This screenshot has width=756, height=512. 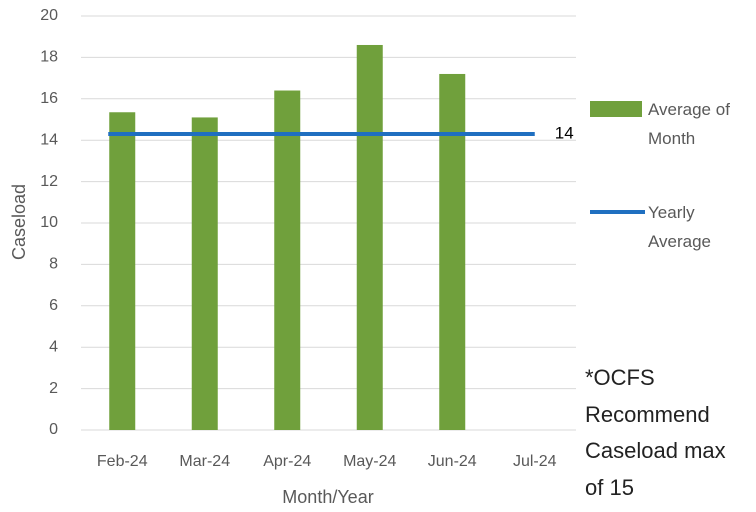 I want to click on y-tick-label: 6, so click(x=53, y=305).